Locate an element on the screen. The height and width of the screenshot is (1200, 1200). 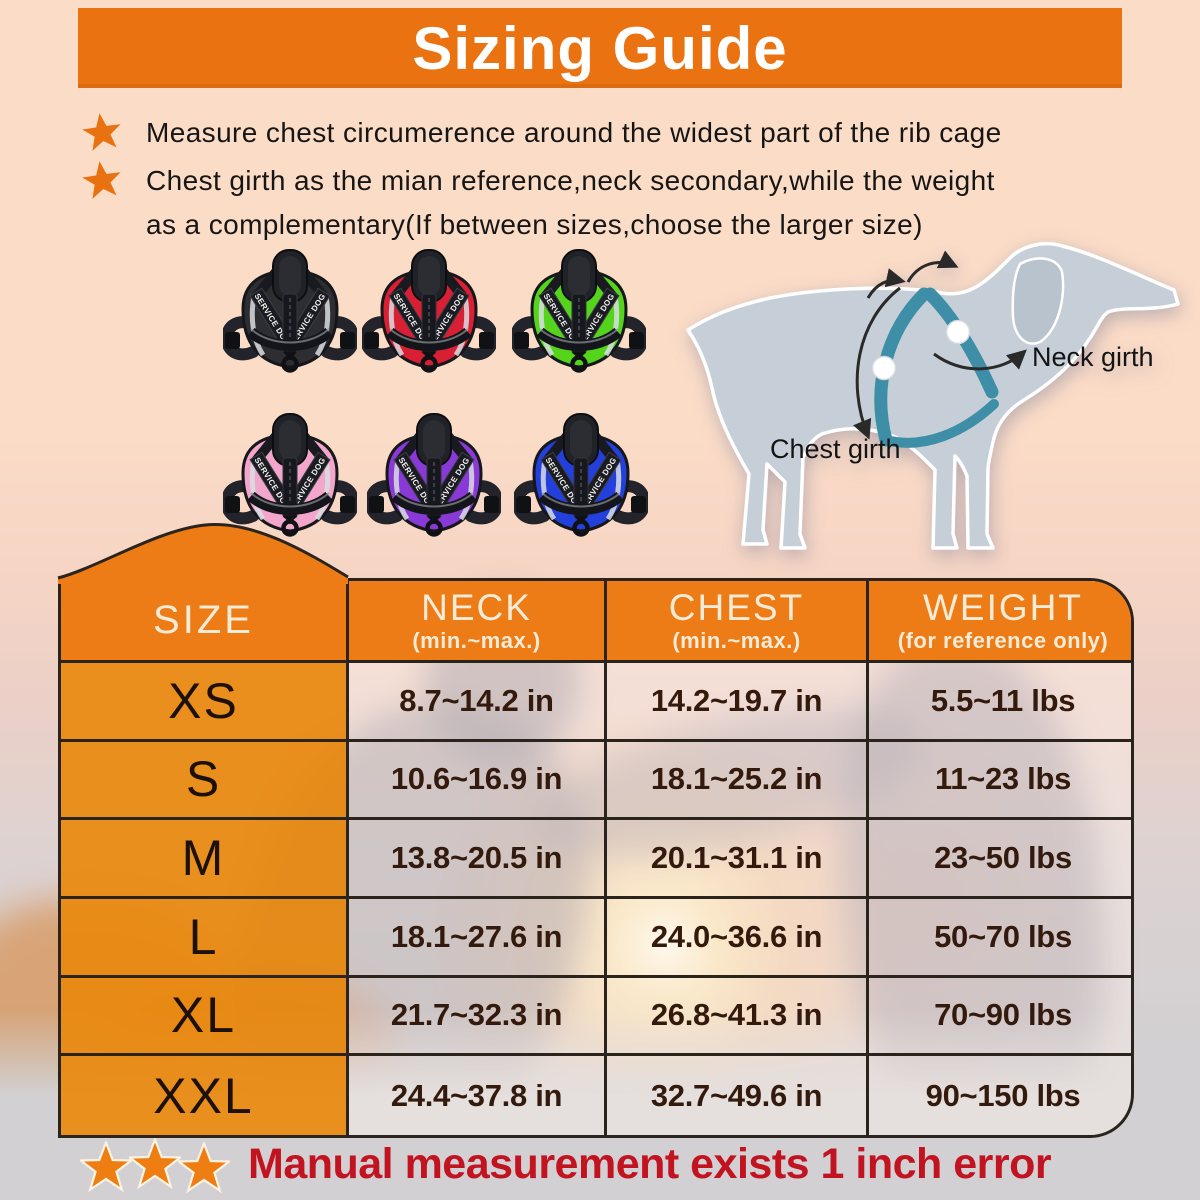
neck-cell: 10.6~16.9 in is located at coordinates (478, 781).